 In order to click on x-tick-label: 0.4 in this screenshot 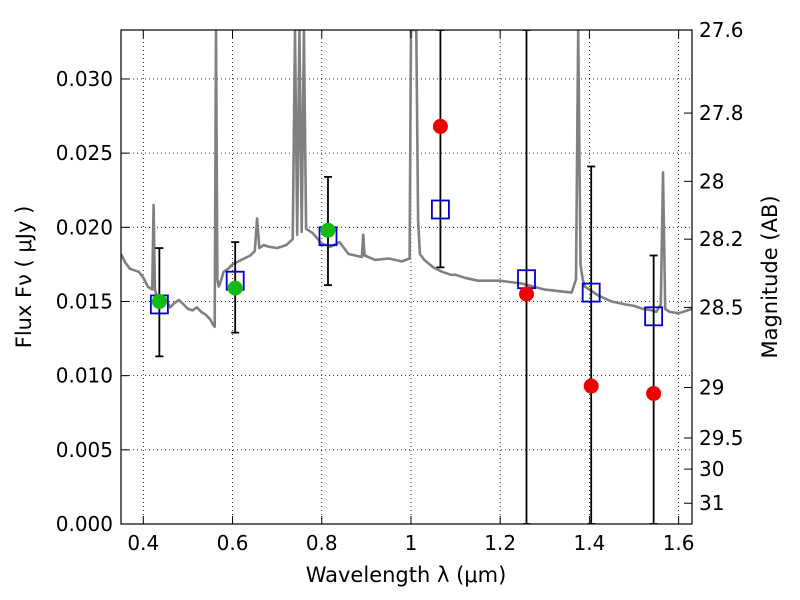, I will do `click(143, 543)`.